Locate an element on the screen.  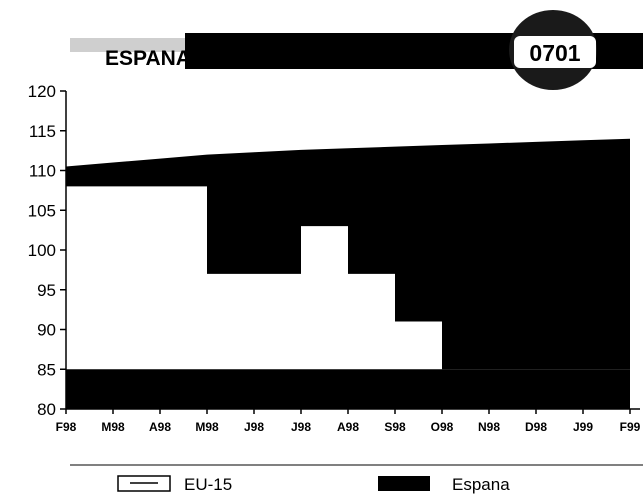
series-espana-base is located at coordinates (348, 389).